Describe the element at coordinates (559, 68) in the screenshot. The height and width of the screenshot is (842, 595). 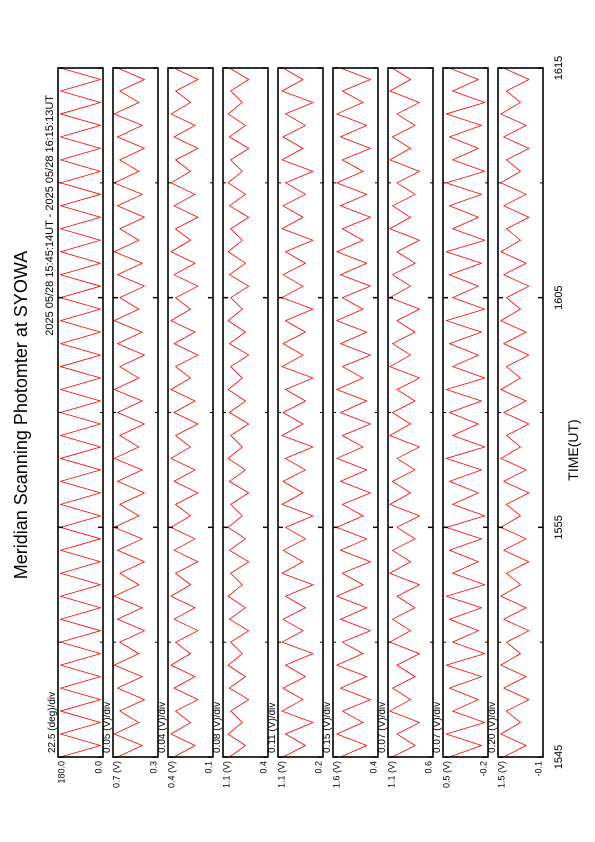
I see `x-tick-label: 1615` at that location.